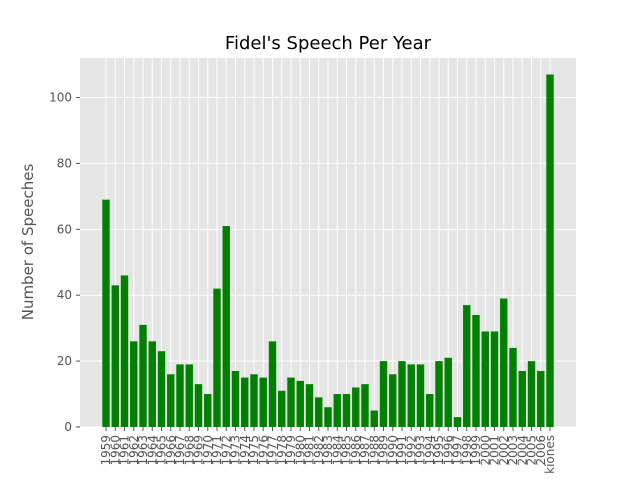 The height and width of the screenshot is (480, 640). Describe the element at coordinates (328, 43) in the screenshot. I see `chart-title: Fidel's Speech Per Year` at that location.